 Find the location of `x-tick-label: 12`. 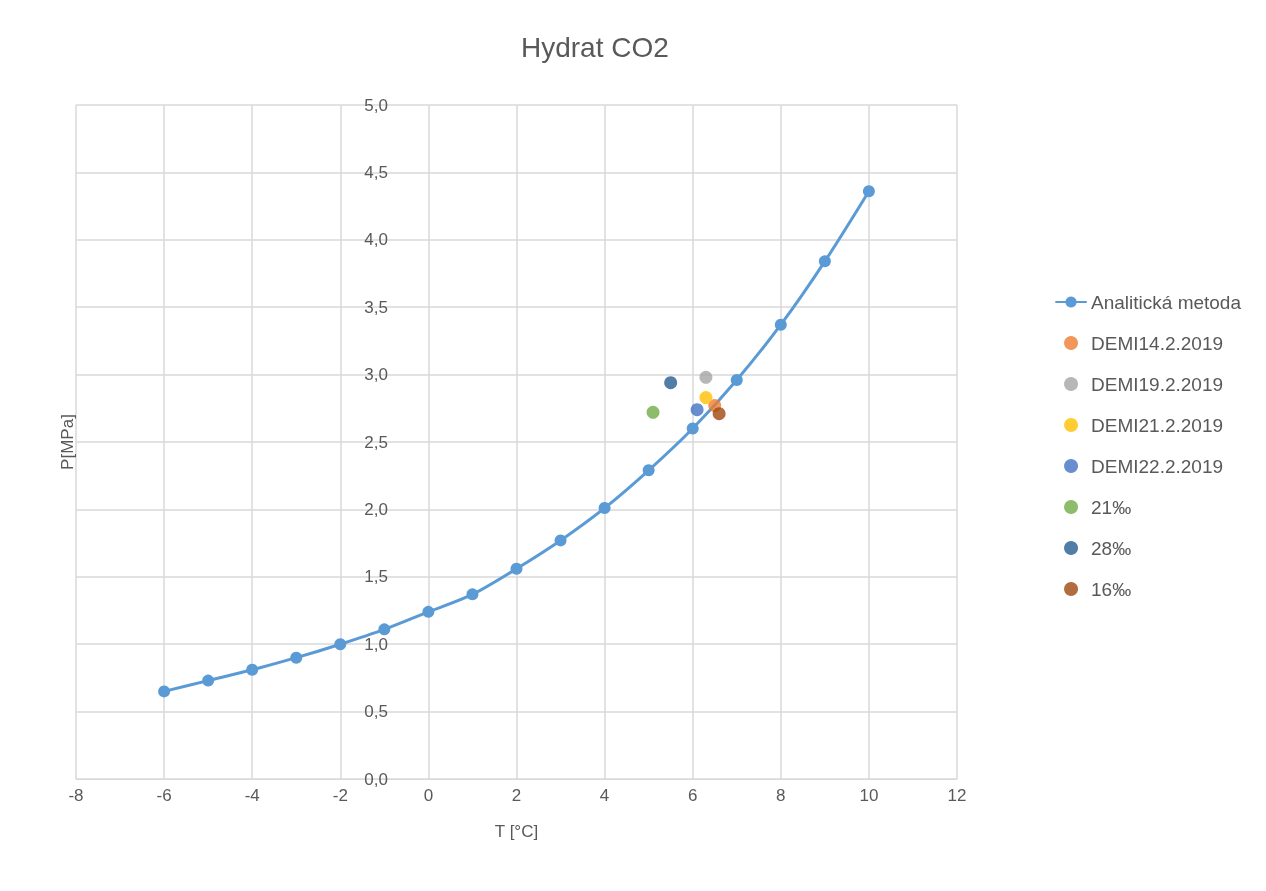

x-tick-label: 12 is located at coordinates (957, 795).